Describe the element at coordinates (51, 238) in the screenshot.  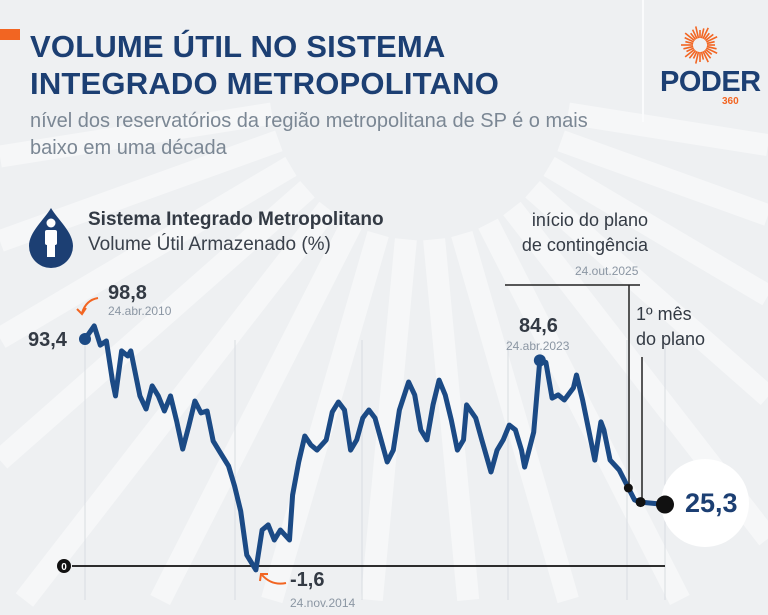
I see `water-drop-person-icon` at that location.